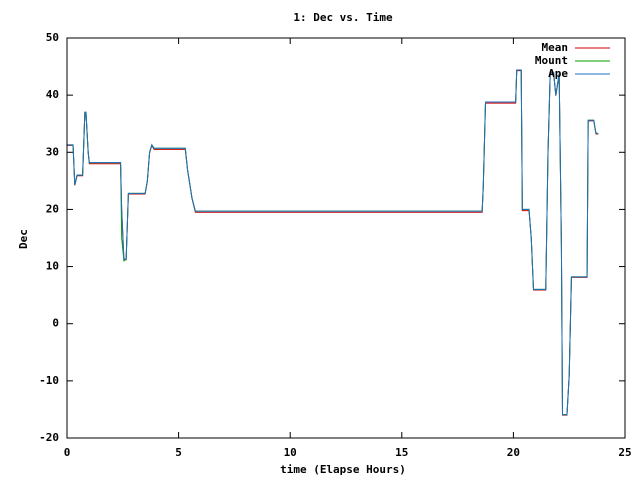 The height and width of the screenshot is (480, 640). What do you see at coordinates (551, 60) in the screenshot?
I see `legend-label: Mount` at bounding box center [551, 60].